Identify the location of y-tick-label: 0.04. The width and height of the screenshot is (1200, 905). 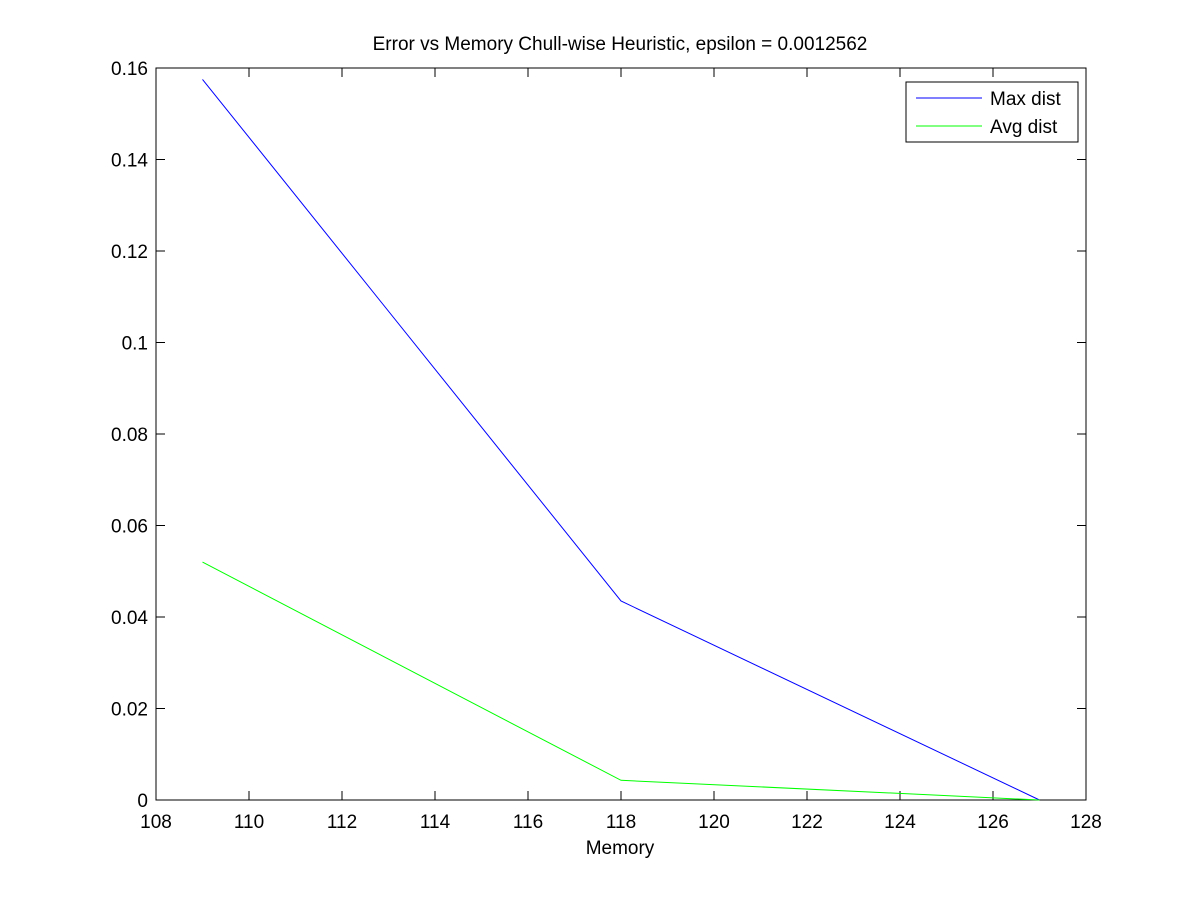
(129, 618).